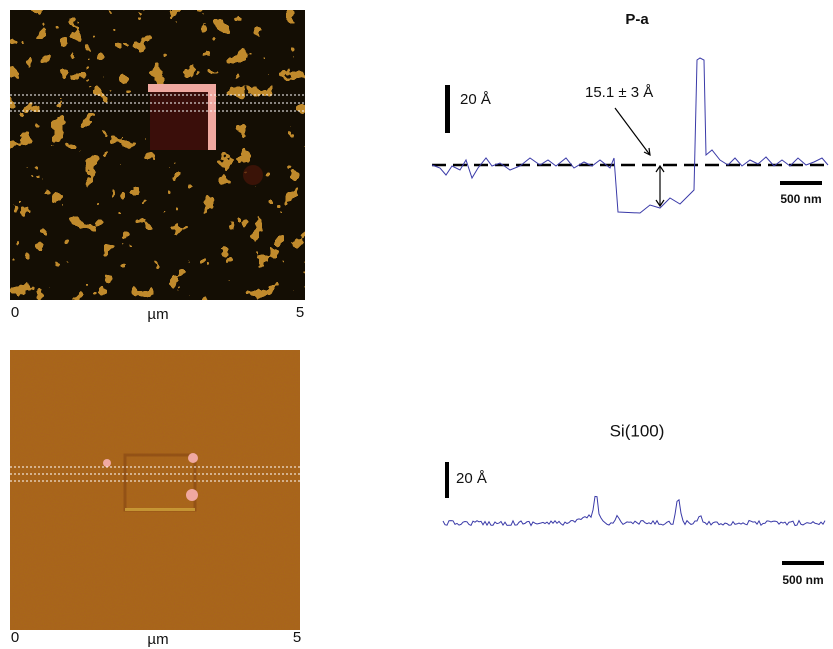 The image size is (833, 649). Describe the element at coordinates (619, 92) in the screenshot. I see `annotation: 15.1 ± 3 Å` at that location.